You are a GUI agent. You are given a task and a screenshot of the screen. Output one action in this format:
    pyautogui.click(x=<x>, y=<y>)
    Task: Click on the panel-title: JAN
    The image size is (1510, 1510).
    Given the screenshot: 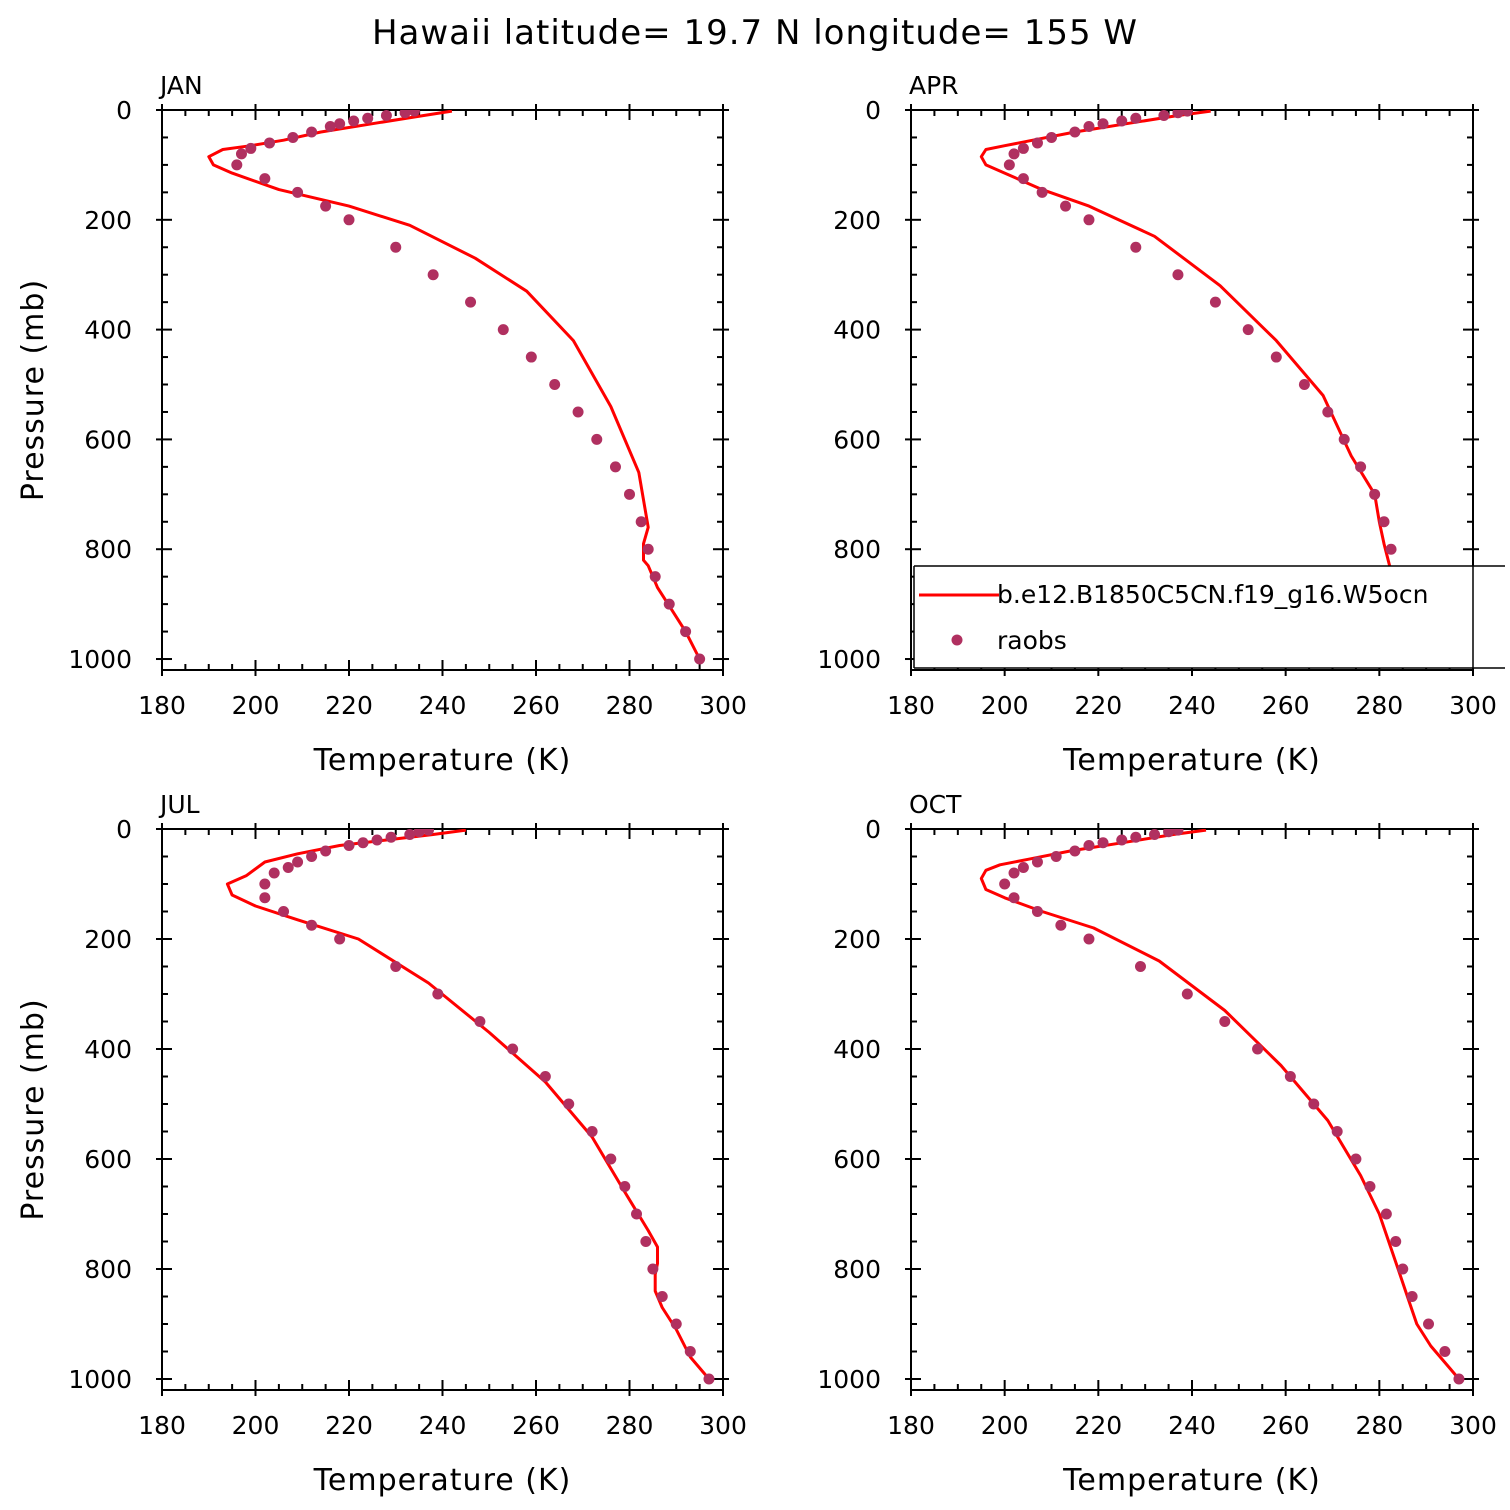 What is the action you would take?
    pyautogui.click(x=180, y=85)
    